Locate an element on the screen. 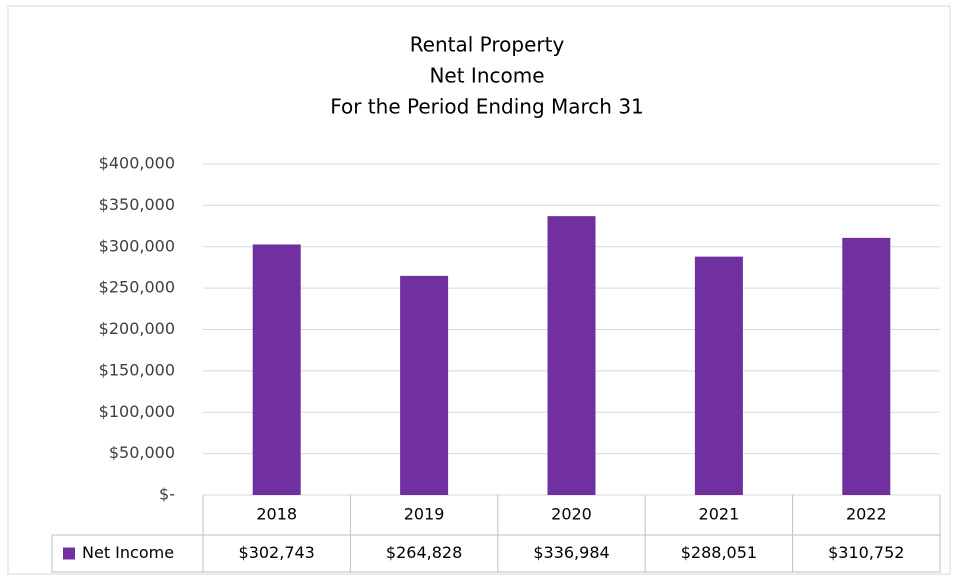  y-tick-label: $250,000 is located at coordinates (137, 287).